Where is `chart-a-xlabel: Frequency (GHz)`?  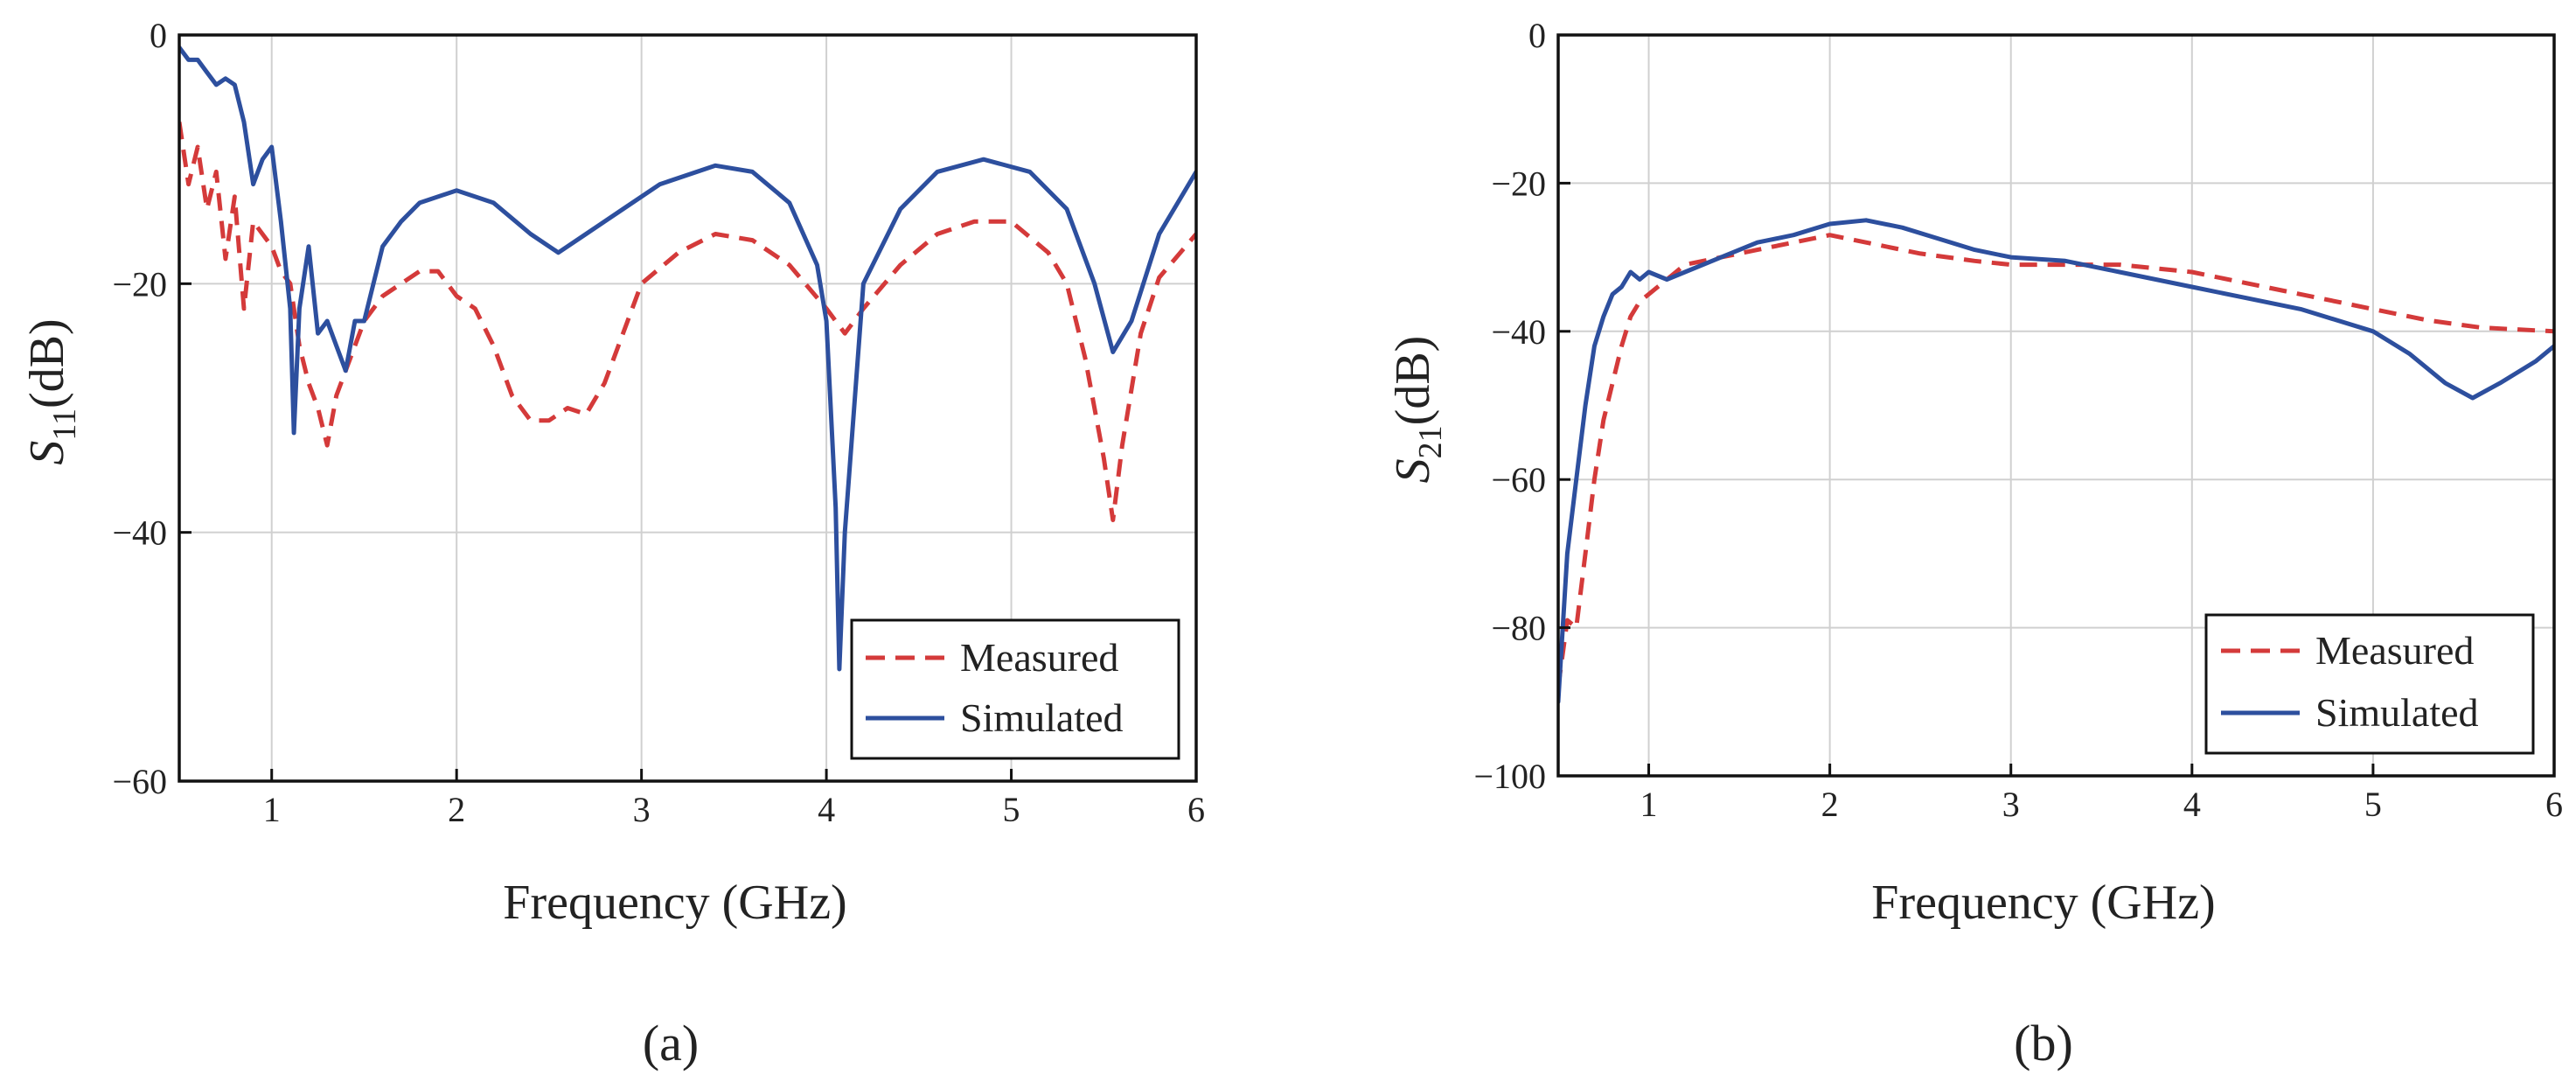 chart-a-xlabel: Frequency (GHz) is located at coordinates (674, 903).